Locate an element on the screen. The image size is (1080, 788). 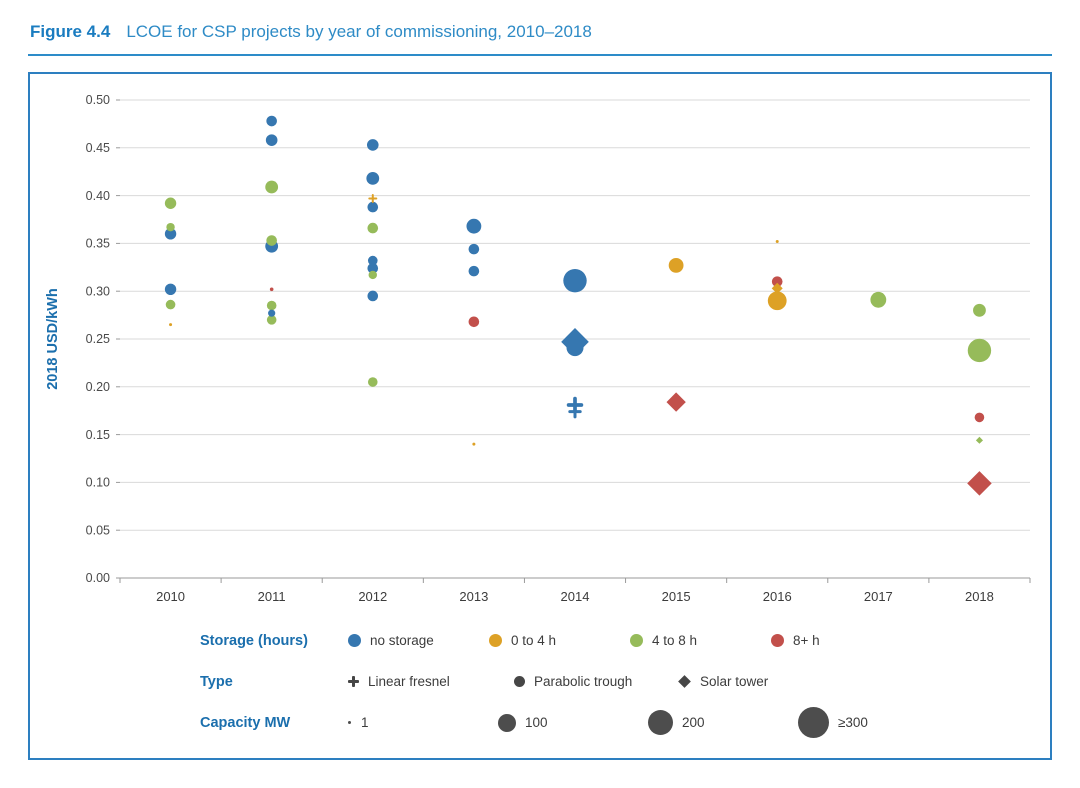
legend-item-solar-tower: Solar tower is located at coordinates (762, 682).